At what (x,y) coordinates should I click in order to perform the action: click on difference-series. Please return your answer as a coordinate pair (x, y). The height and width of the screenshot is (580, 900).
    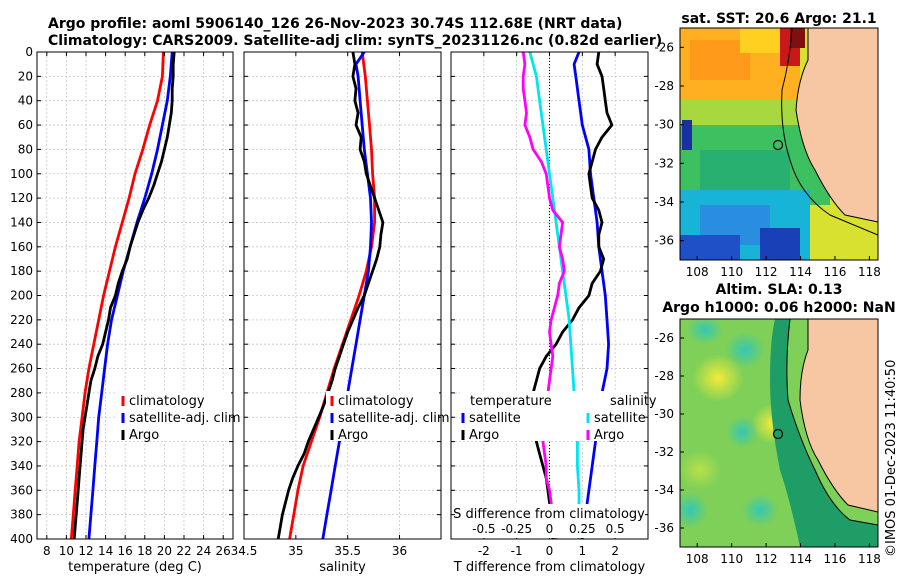
    Looking at the image, I should click on (567, 295).